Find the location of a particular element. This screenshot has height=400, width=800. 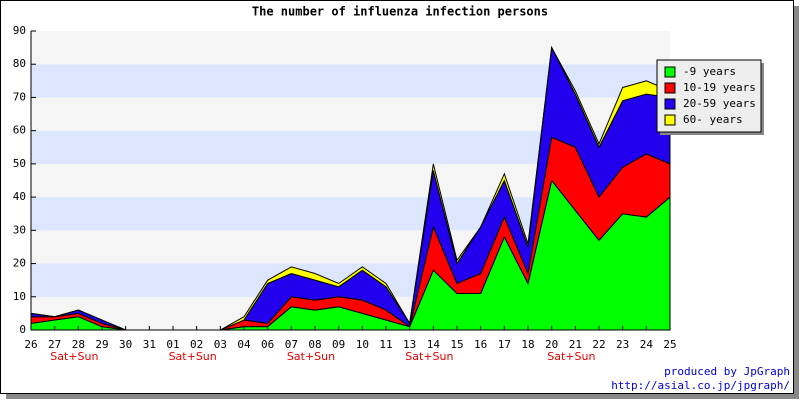

footer-url: http://asial.co.jp/jpgraph/ is located at coordinates (700, 385).